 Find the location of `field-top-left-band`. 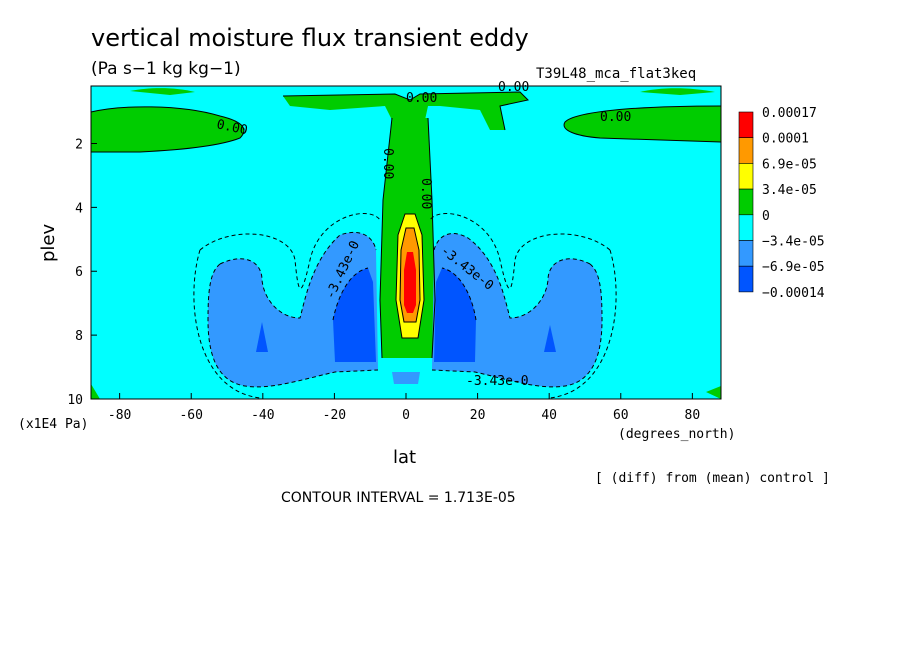

field-top-left-band is located at coordinates (167, 129).